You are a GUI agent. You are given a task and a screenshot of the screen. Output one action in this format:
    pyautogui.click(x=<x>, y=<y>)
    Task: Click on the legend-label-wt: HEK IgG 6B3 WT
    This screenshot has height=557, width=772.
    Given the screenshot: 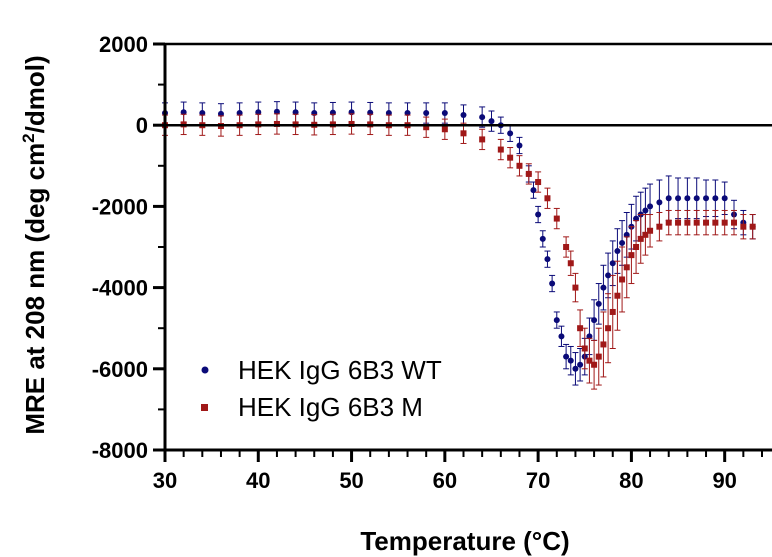 What is the action you would take?
    pyautogui.click(x=340, y=370)
    